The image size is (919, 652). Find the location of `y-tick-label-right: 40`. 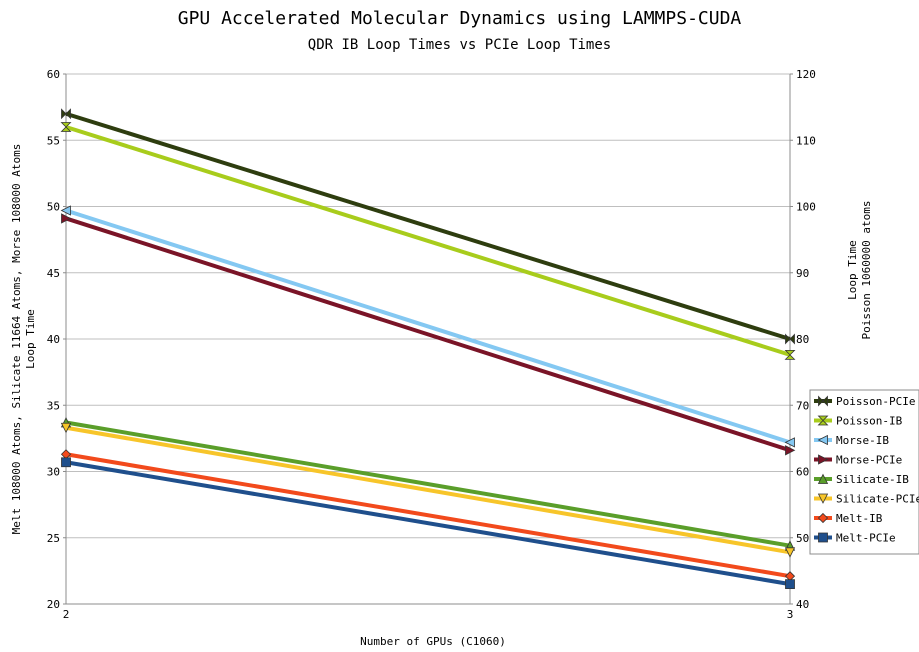

y-tick-label-right: 40 is located at coordinates (802, 604).